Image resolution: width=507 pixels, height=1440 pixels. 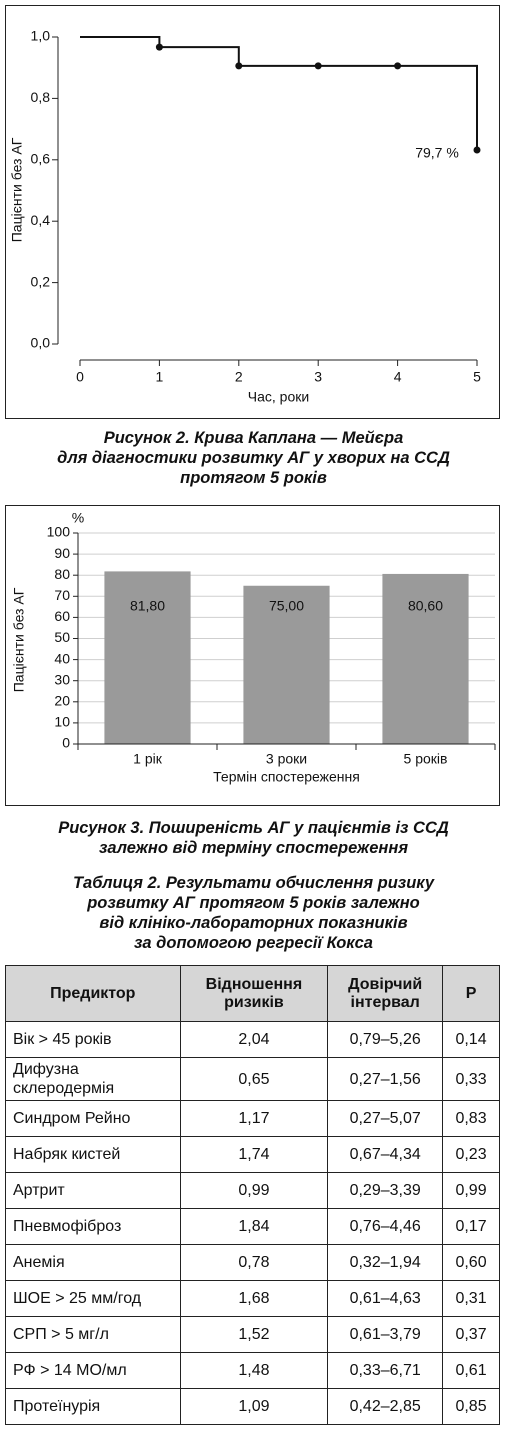 What do you see at coordinates (93, 1154) in the screenshot?
I see `predictor-cell: Набряк кистей` at bounding box center [93, 1154].